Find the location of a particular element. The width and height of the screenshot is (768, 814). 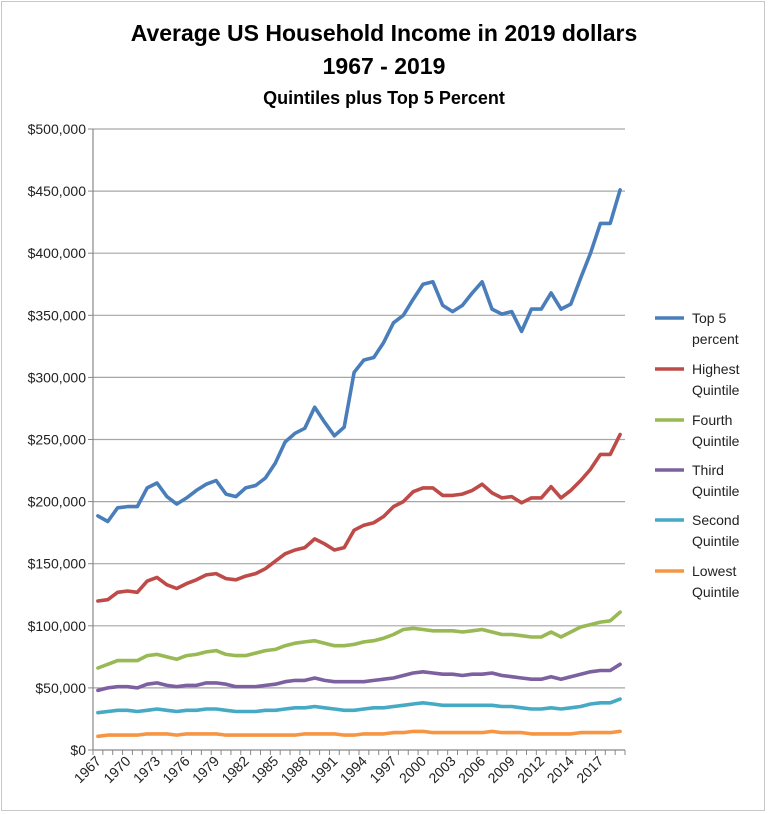

x-tick-label: 1973 is located at coordinates (146, 769).